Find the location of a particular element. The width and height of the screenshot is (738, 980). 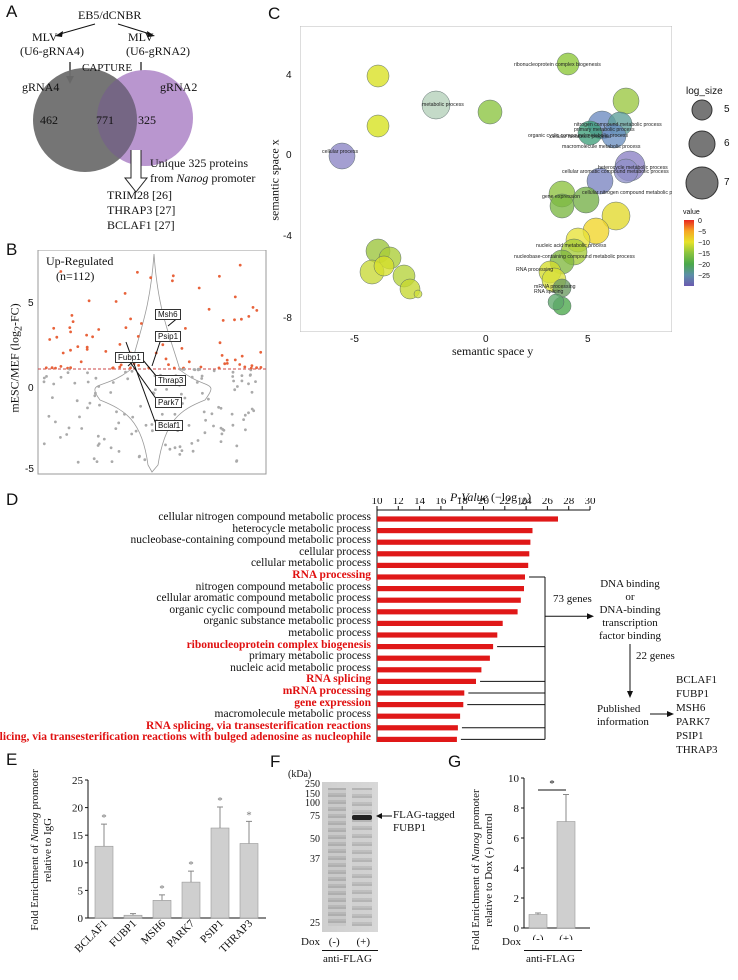

x-tick-label: 16 is located at coordinates (441, 502).